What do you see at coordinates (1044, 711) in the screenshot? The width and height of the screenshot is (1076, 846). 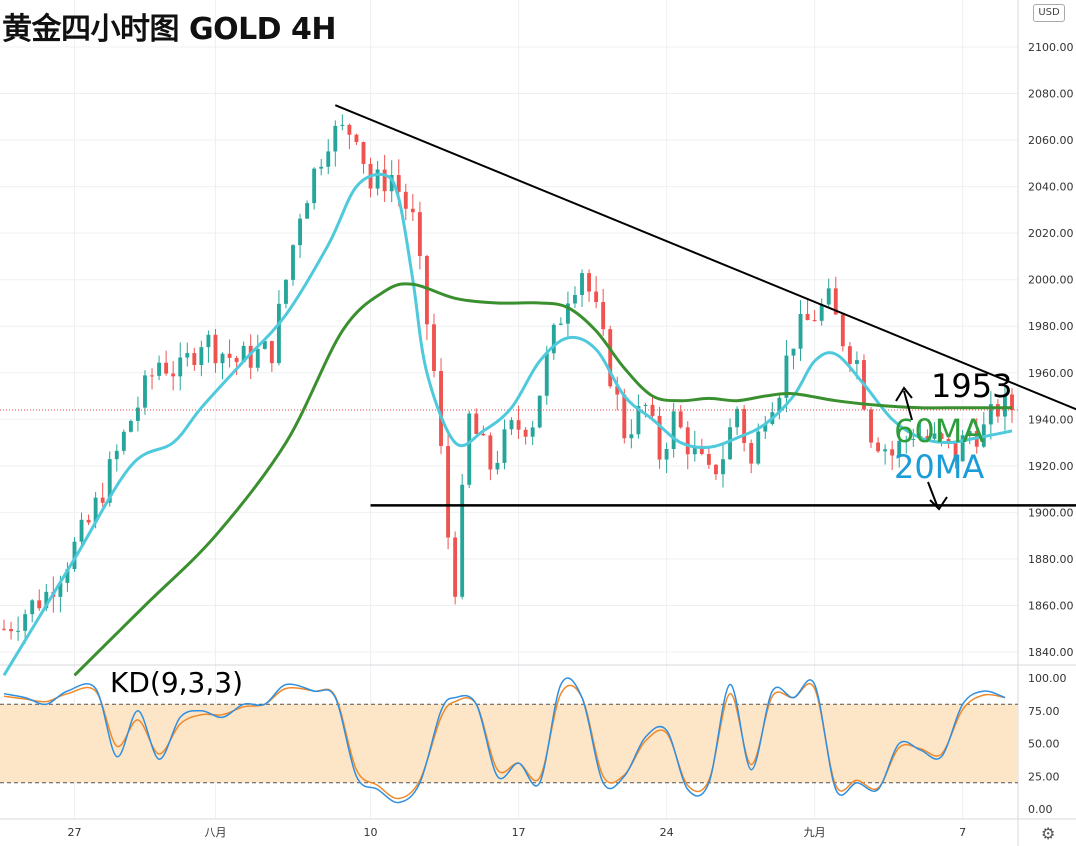 I see `kd-axis-tick: 75.00` at bounding box center [1044, 711].